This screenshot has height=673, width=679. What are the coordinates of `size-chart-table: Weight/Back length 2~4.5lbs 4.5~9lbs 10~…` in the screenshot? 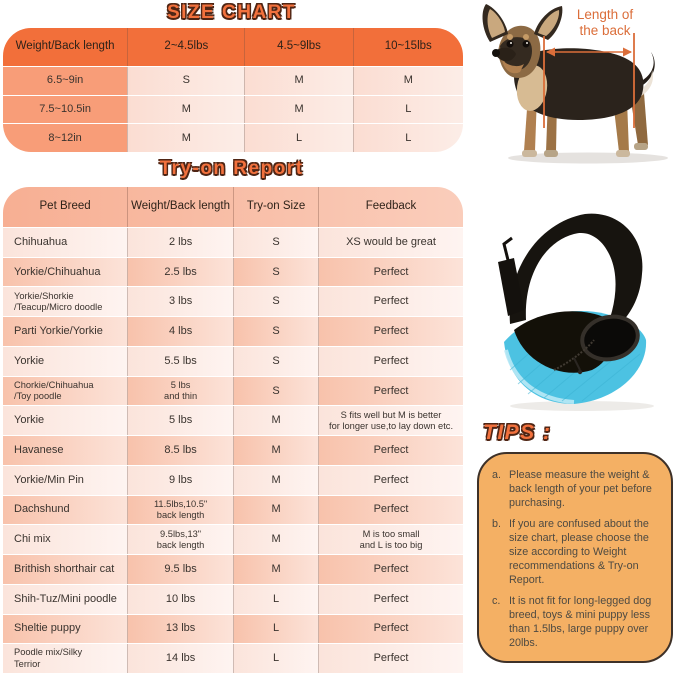 It's located at (233, 90).